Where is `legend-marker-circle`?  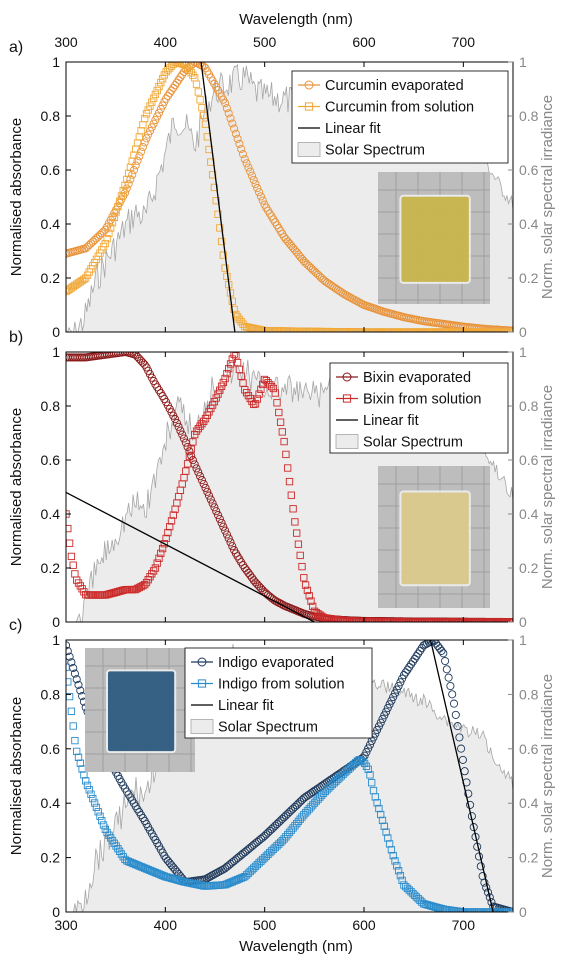
legend-marker-circle is located at coordinates (202, 662).